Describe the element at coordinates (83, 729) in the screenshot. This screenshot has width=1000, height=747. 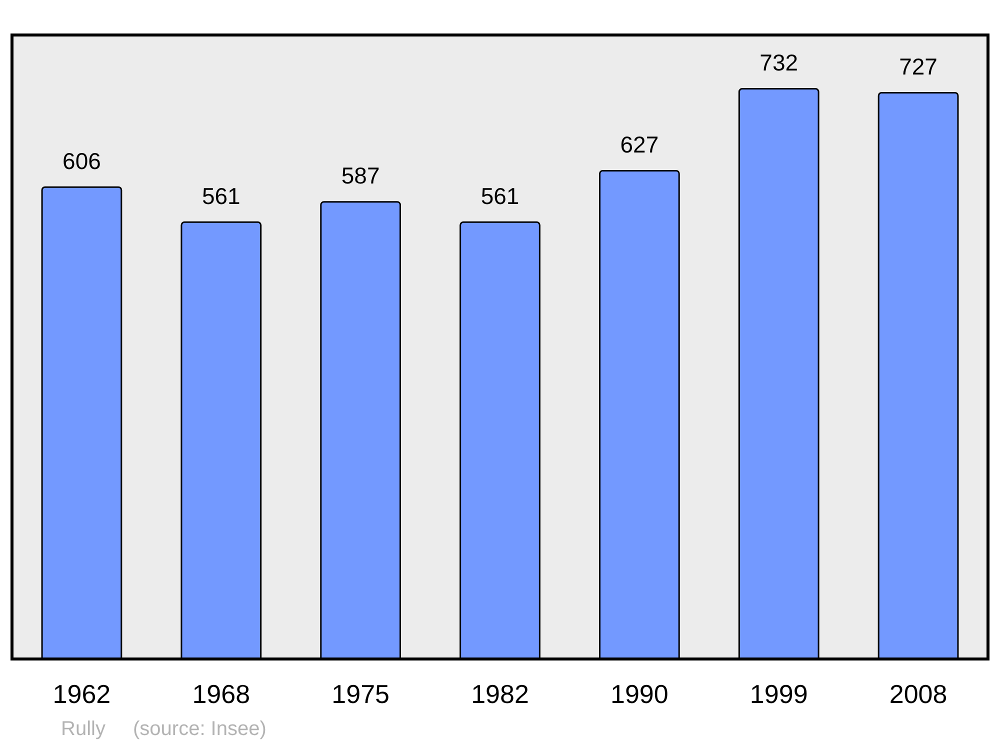
I see `text: Rully` at that location.